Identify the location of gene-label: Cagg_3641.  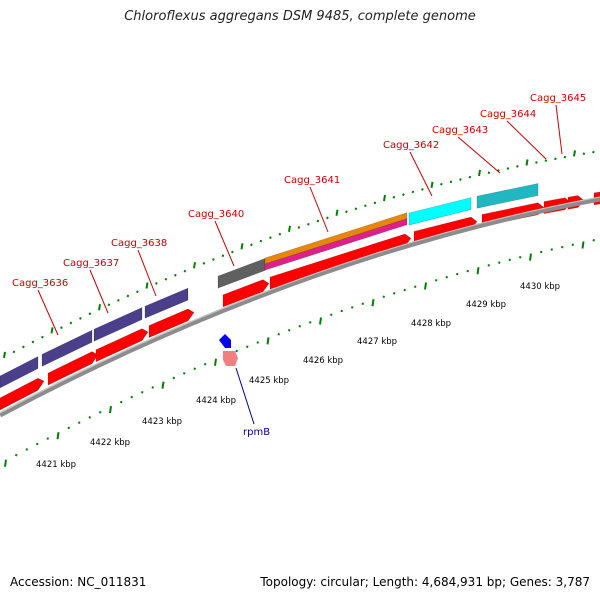
(312, 180).